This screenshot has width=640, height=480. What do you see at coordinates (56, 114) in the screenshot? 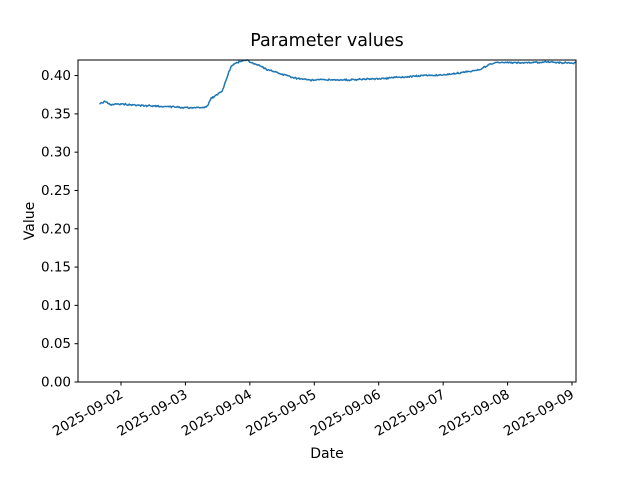
I see `y-tick-label: 0.35` at bounding box center [56, 114].